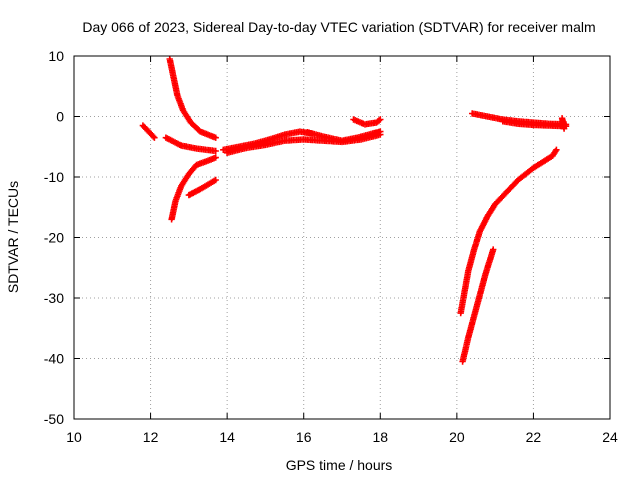 Image resolution: width=640 pixels, height=480 pixels. Describe the element at coordinates (190, 144) in the screenshot. I see `series-arc-c` at that location.